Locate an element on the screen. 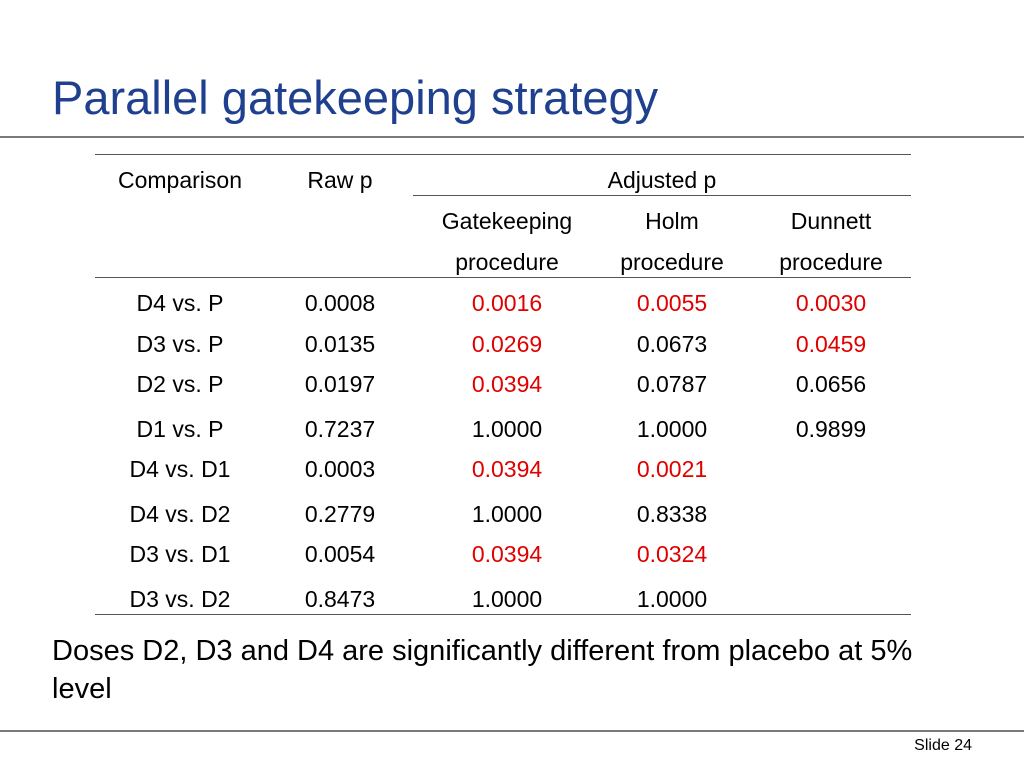  header-bottom-rule is located at coordinates (503, 277).